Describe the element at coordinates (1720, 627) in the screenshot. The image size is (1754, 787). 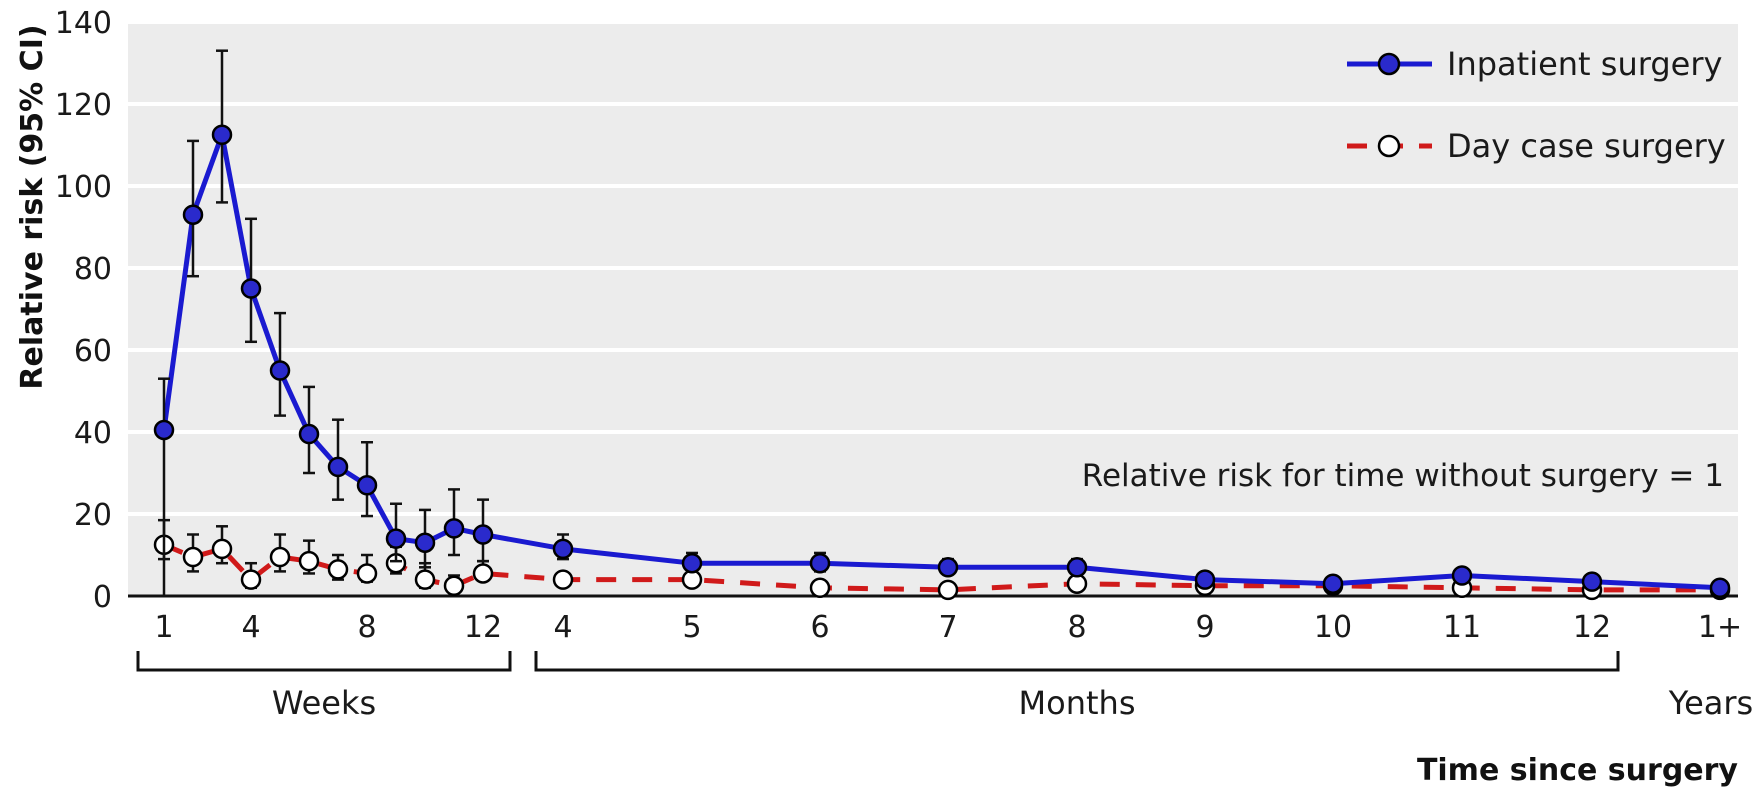
I see `x-tick-label-21: 1+` at that location.